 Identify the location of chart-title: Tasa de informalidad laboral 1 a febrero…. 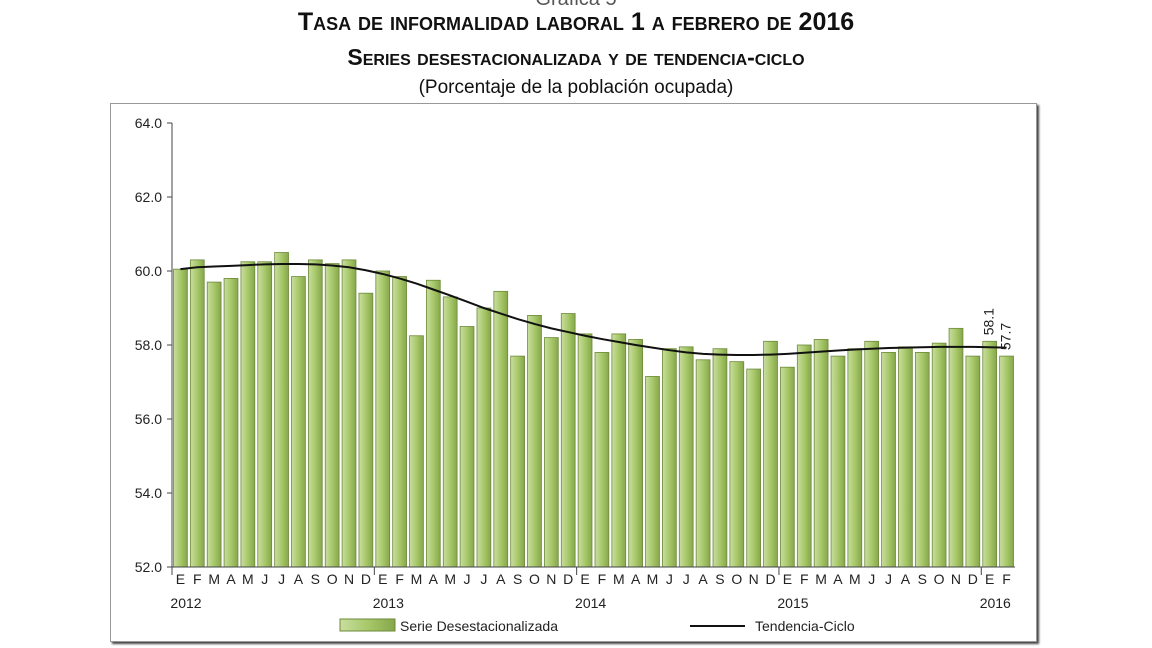
(576, 22).